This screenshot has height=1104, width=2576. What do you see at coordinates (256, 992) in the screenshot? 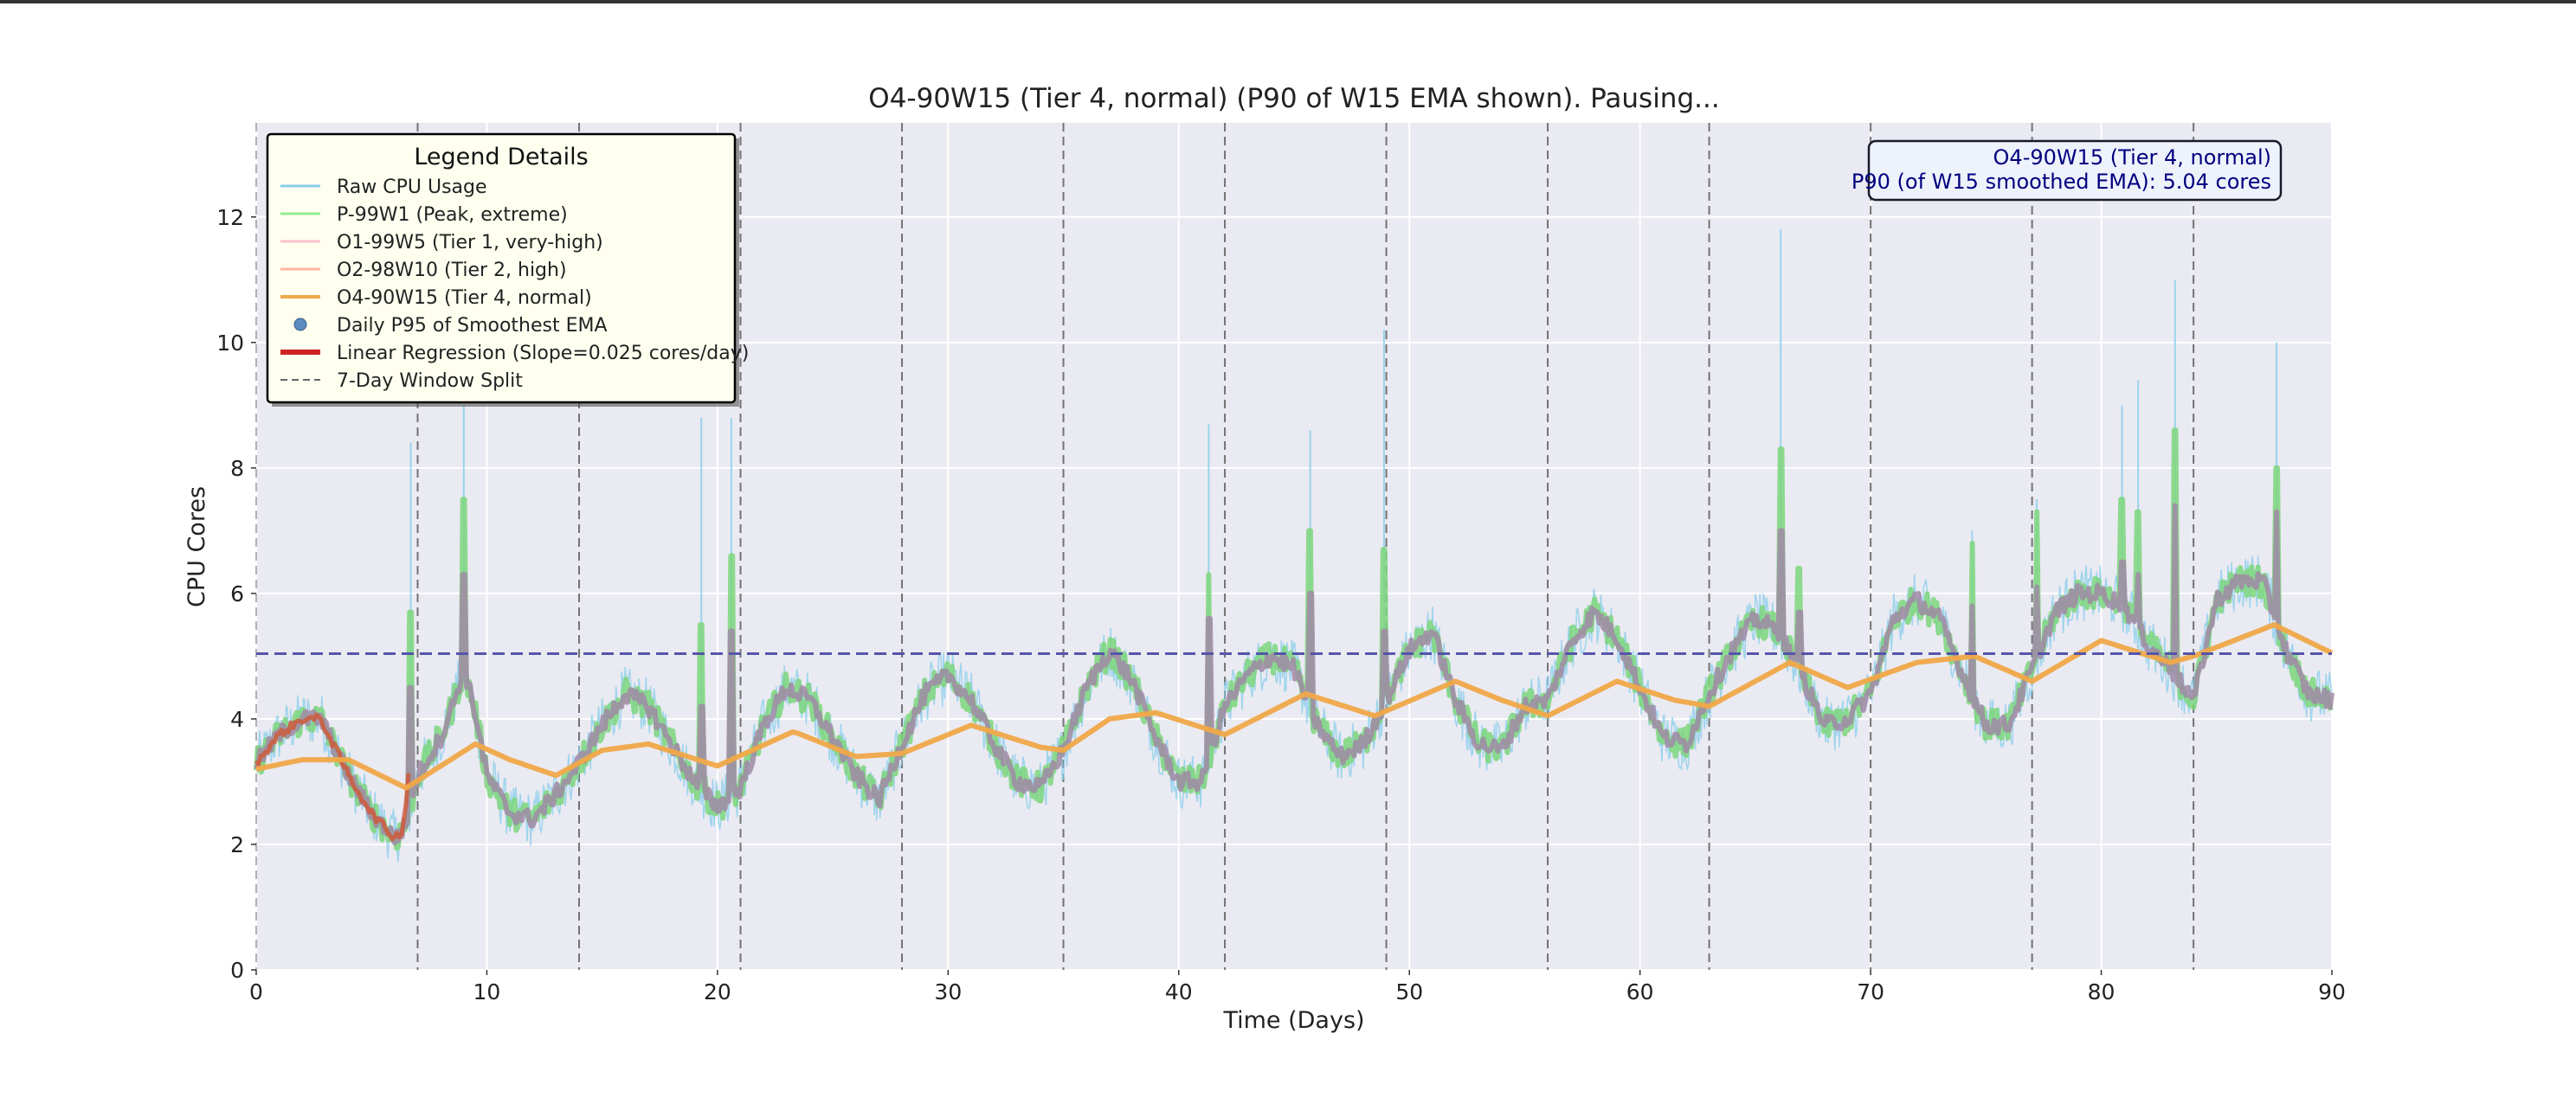
I see `x-tick-label: 0` at bounding box center [256, 992].